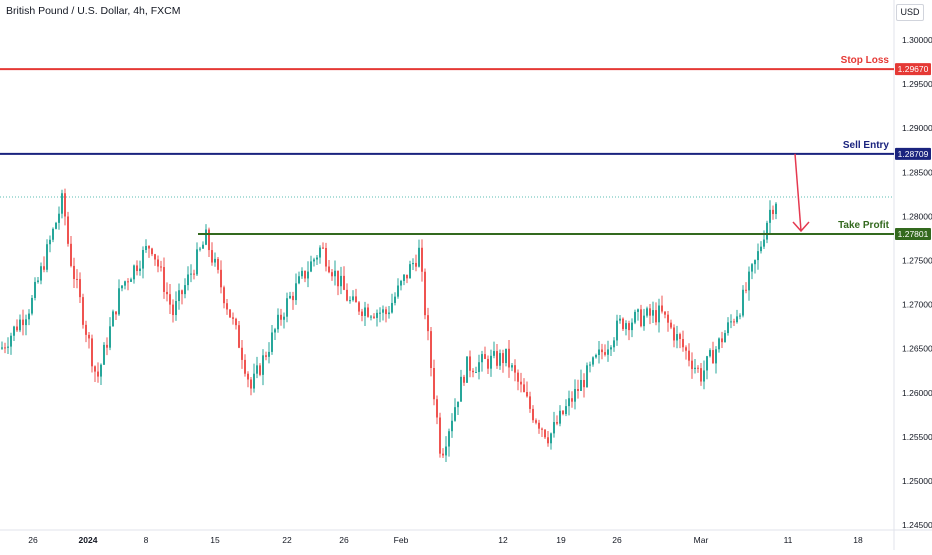  What do you see at coordinates (910, 12) in the screenshot?
I see `currency-button: USD` at bounding box center [910, 12].